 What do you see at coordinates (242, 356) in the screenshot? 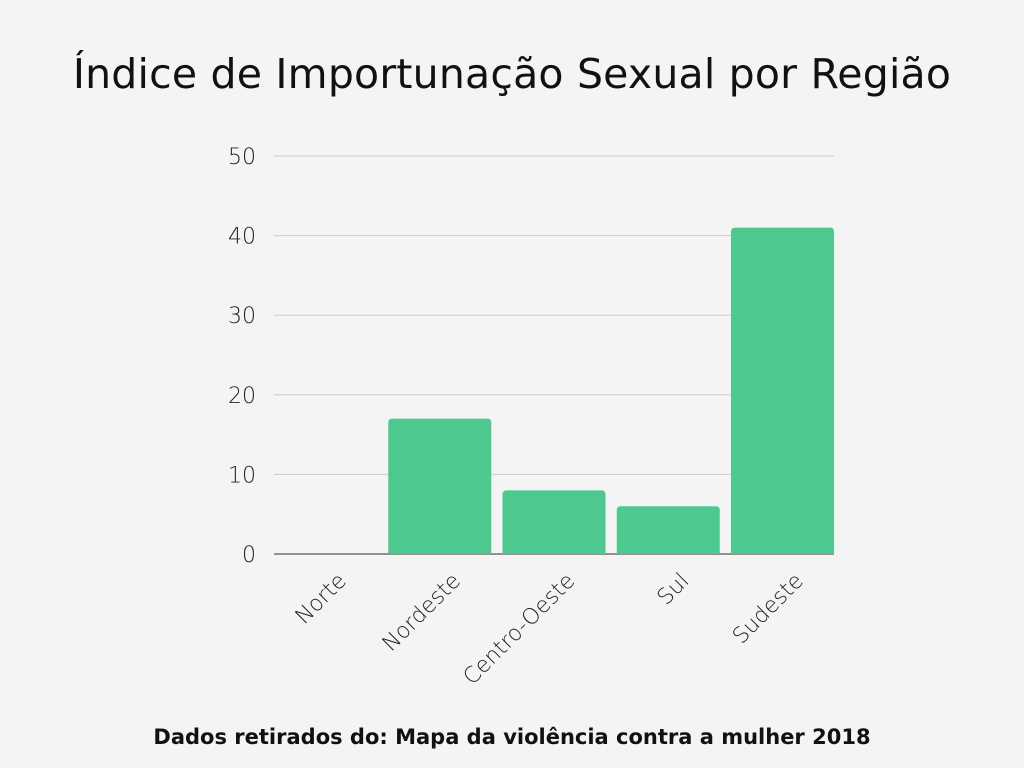
I see `y-axis-ticks: 0 10 20 30 40 50` at bounding box center [242, 356].